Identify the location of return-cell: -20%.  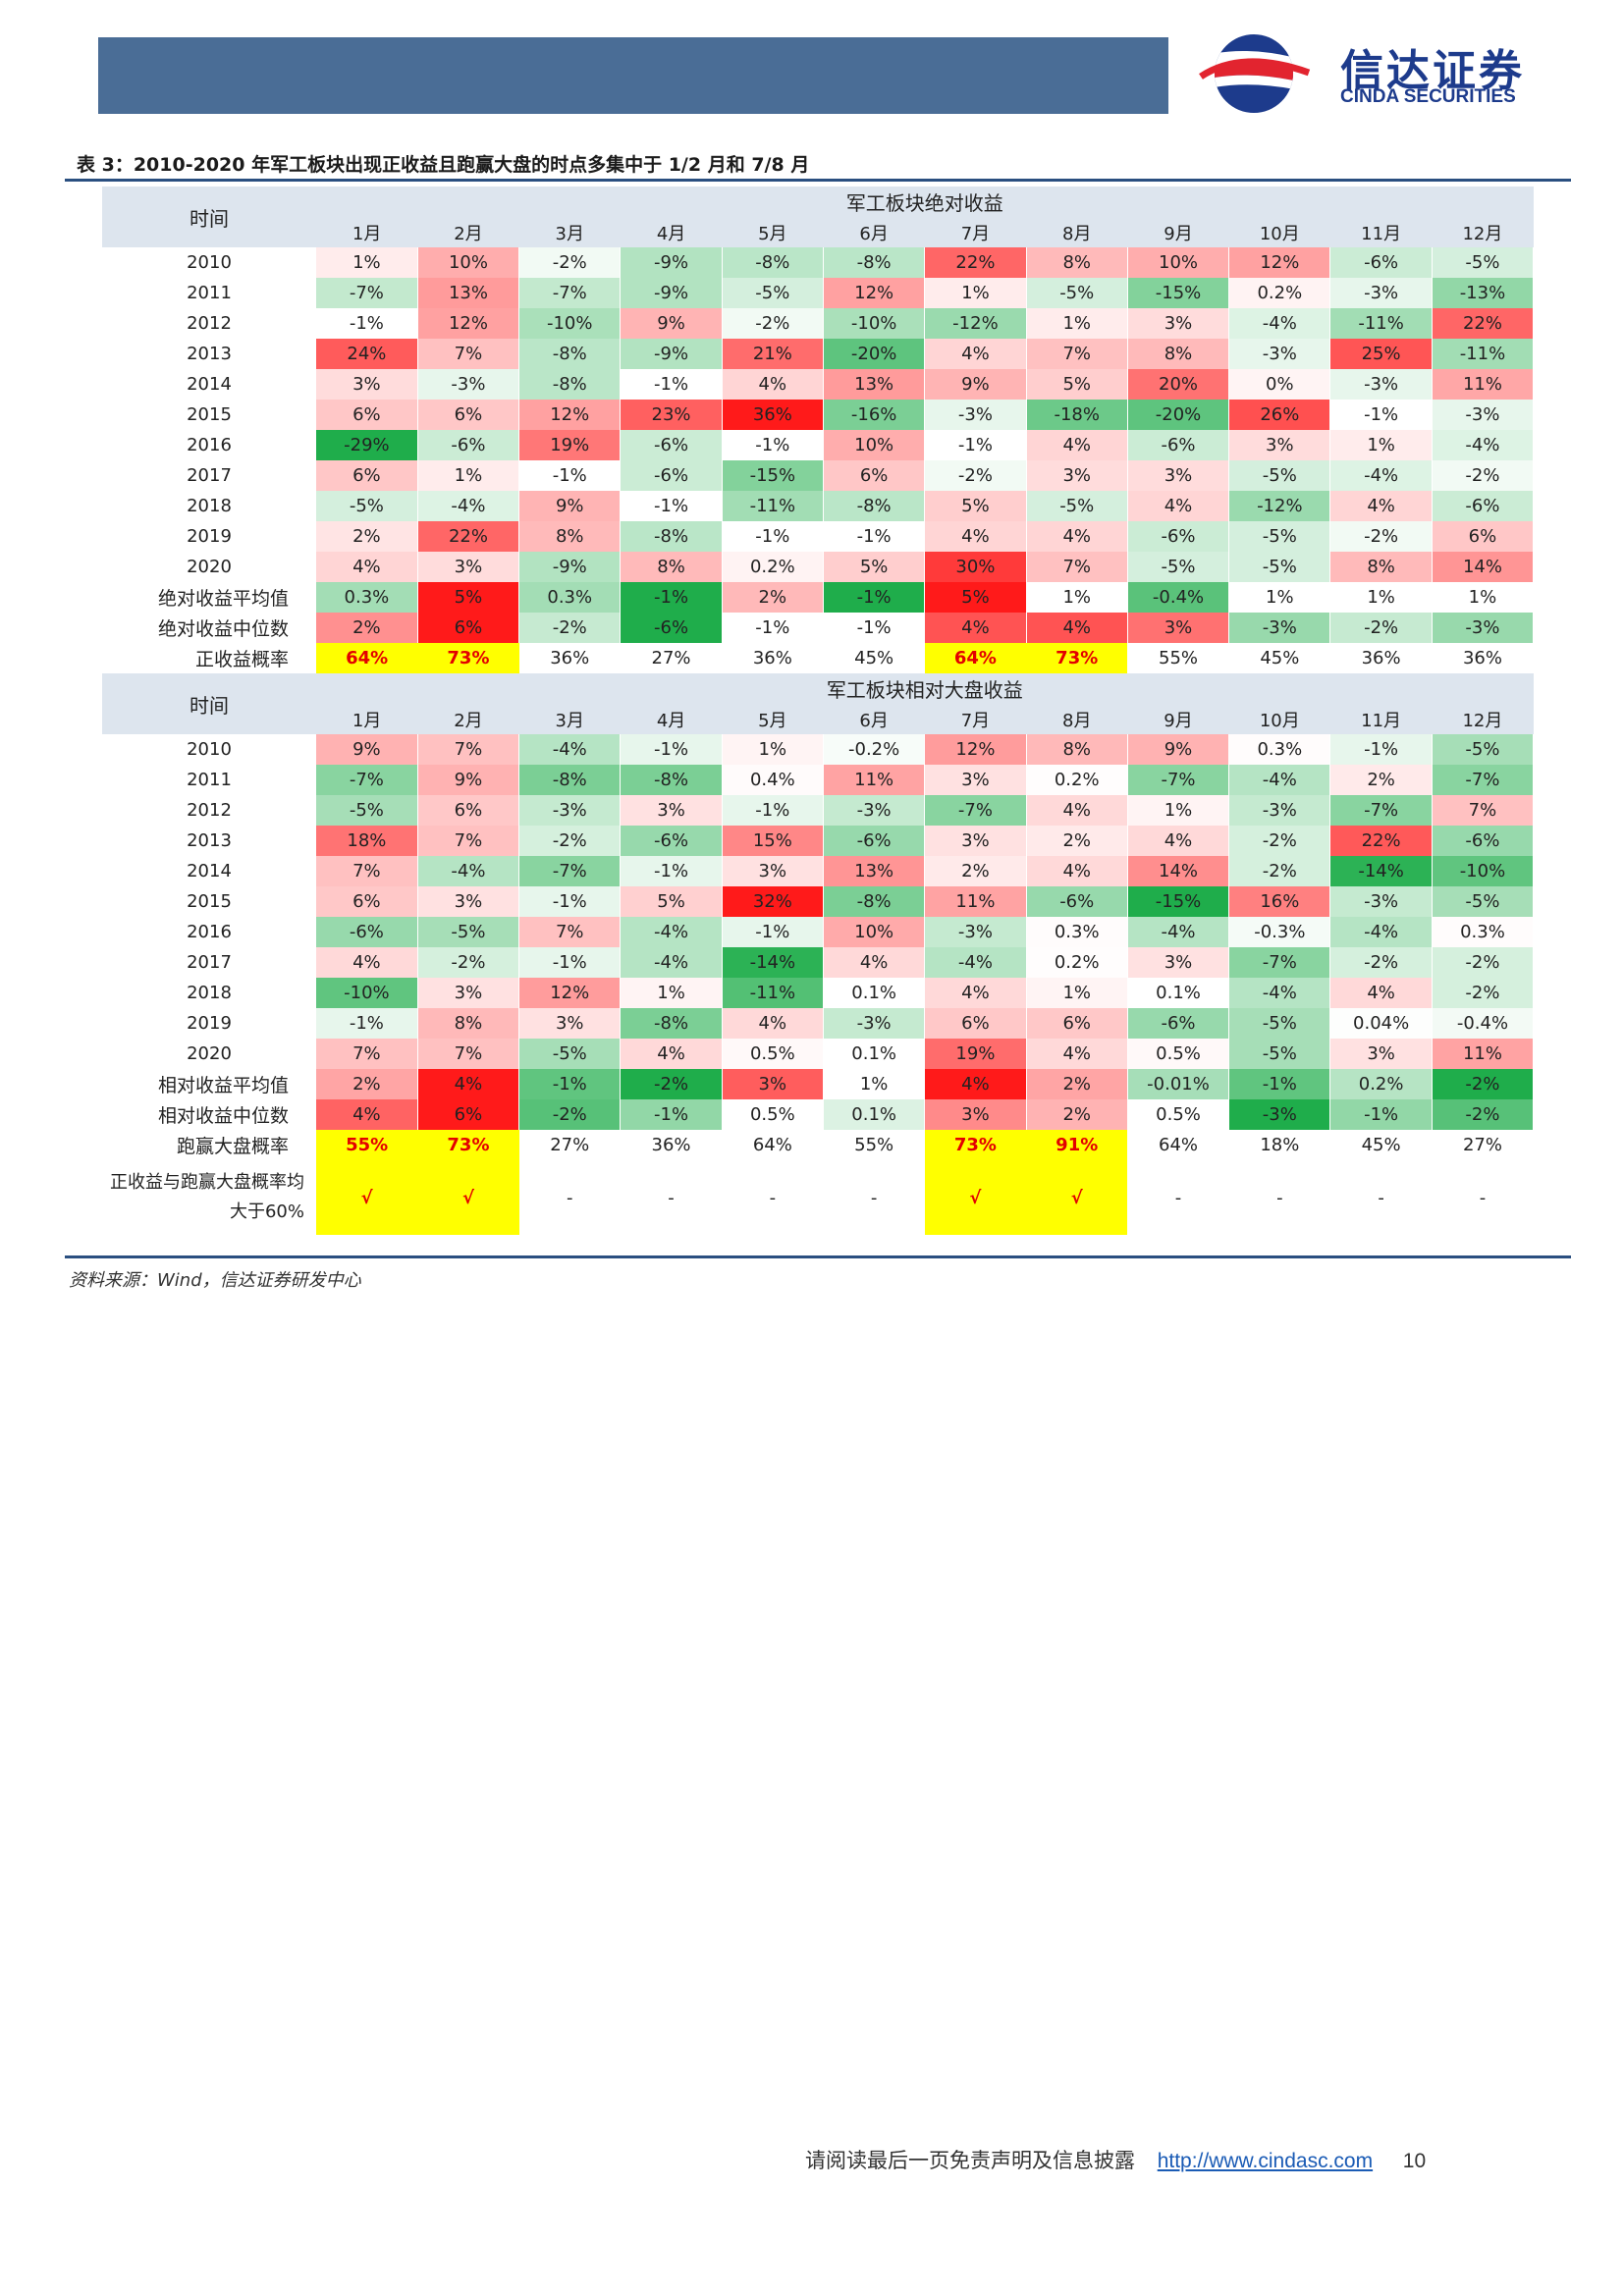
(1178, 415).